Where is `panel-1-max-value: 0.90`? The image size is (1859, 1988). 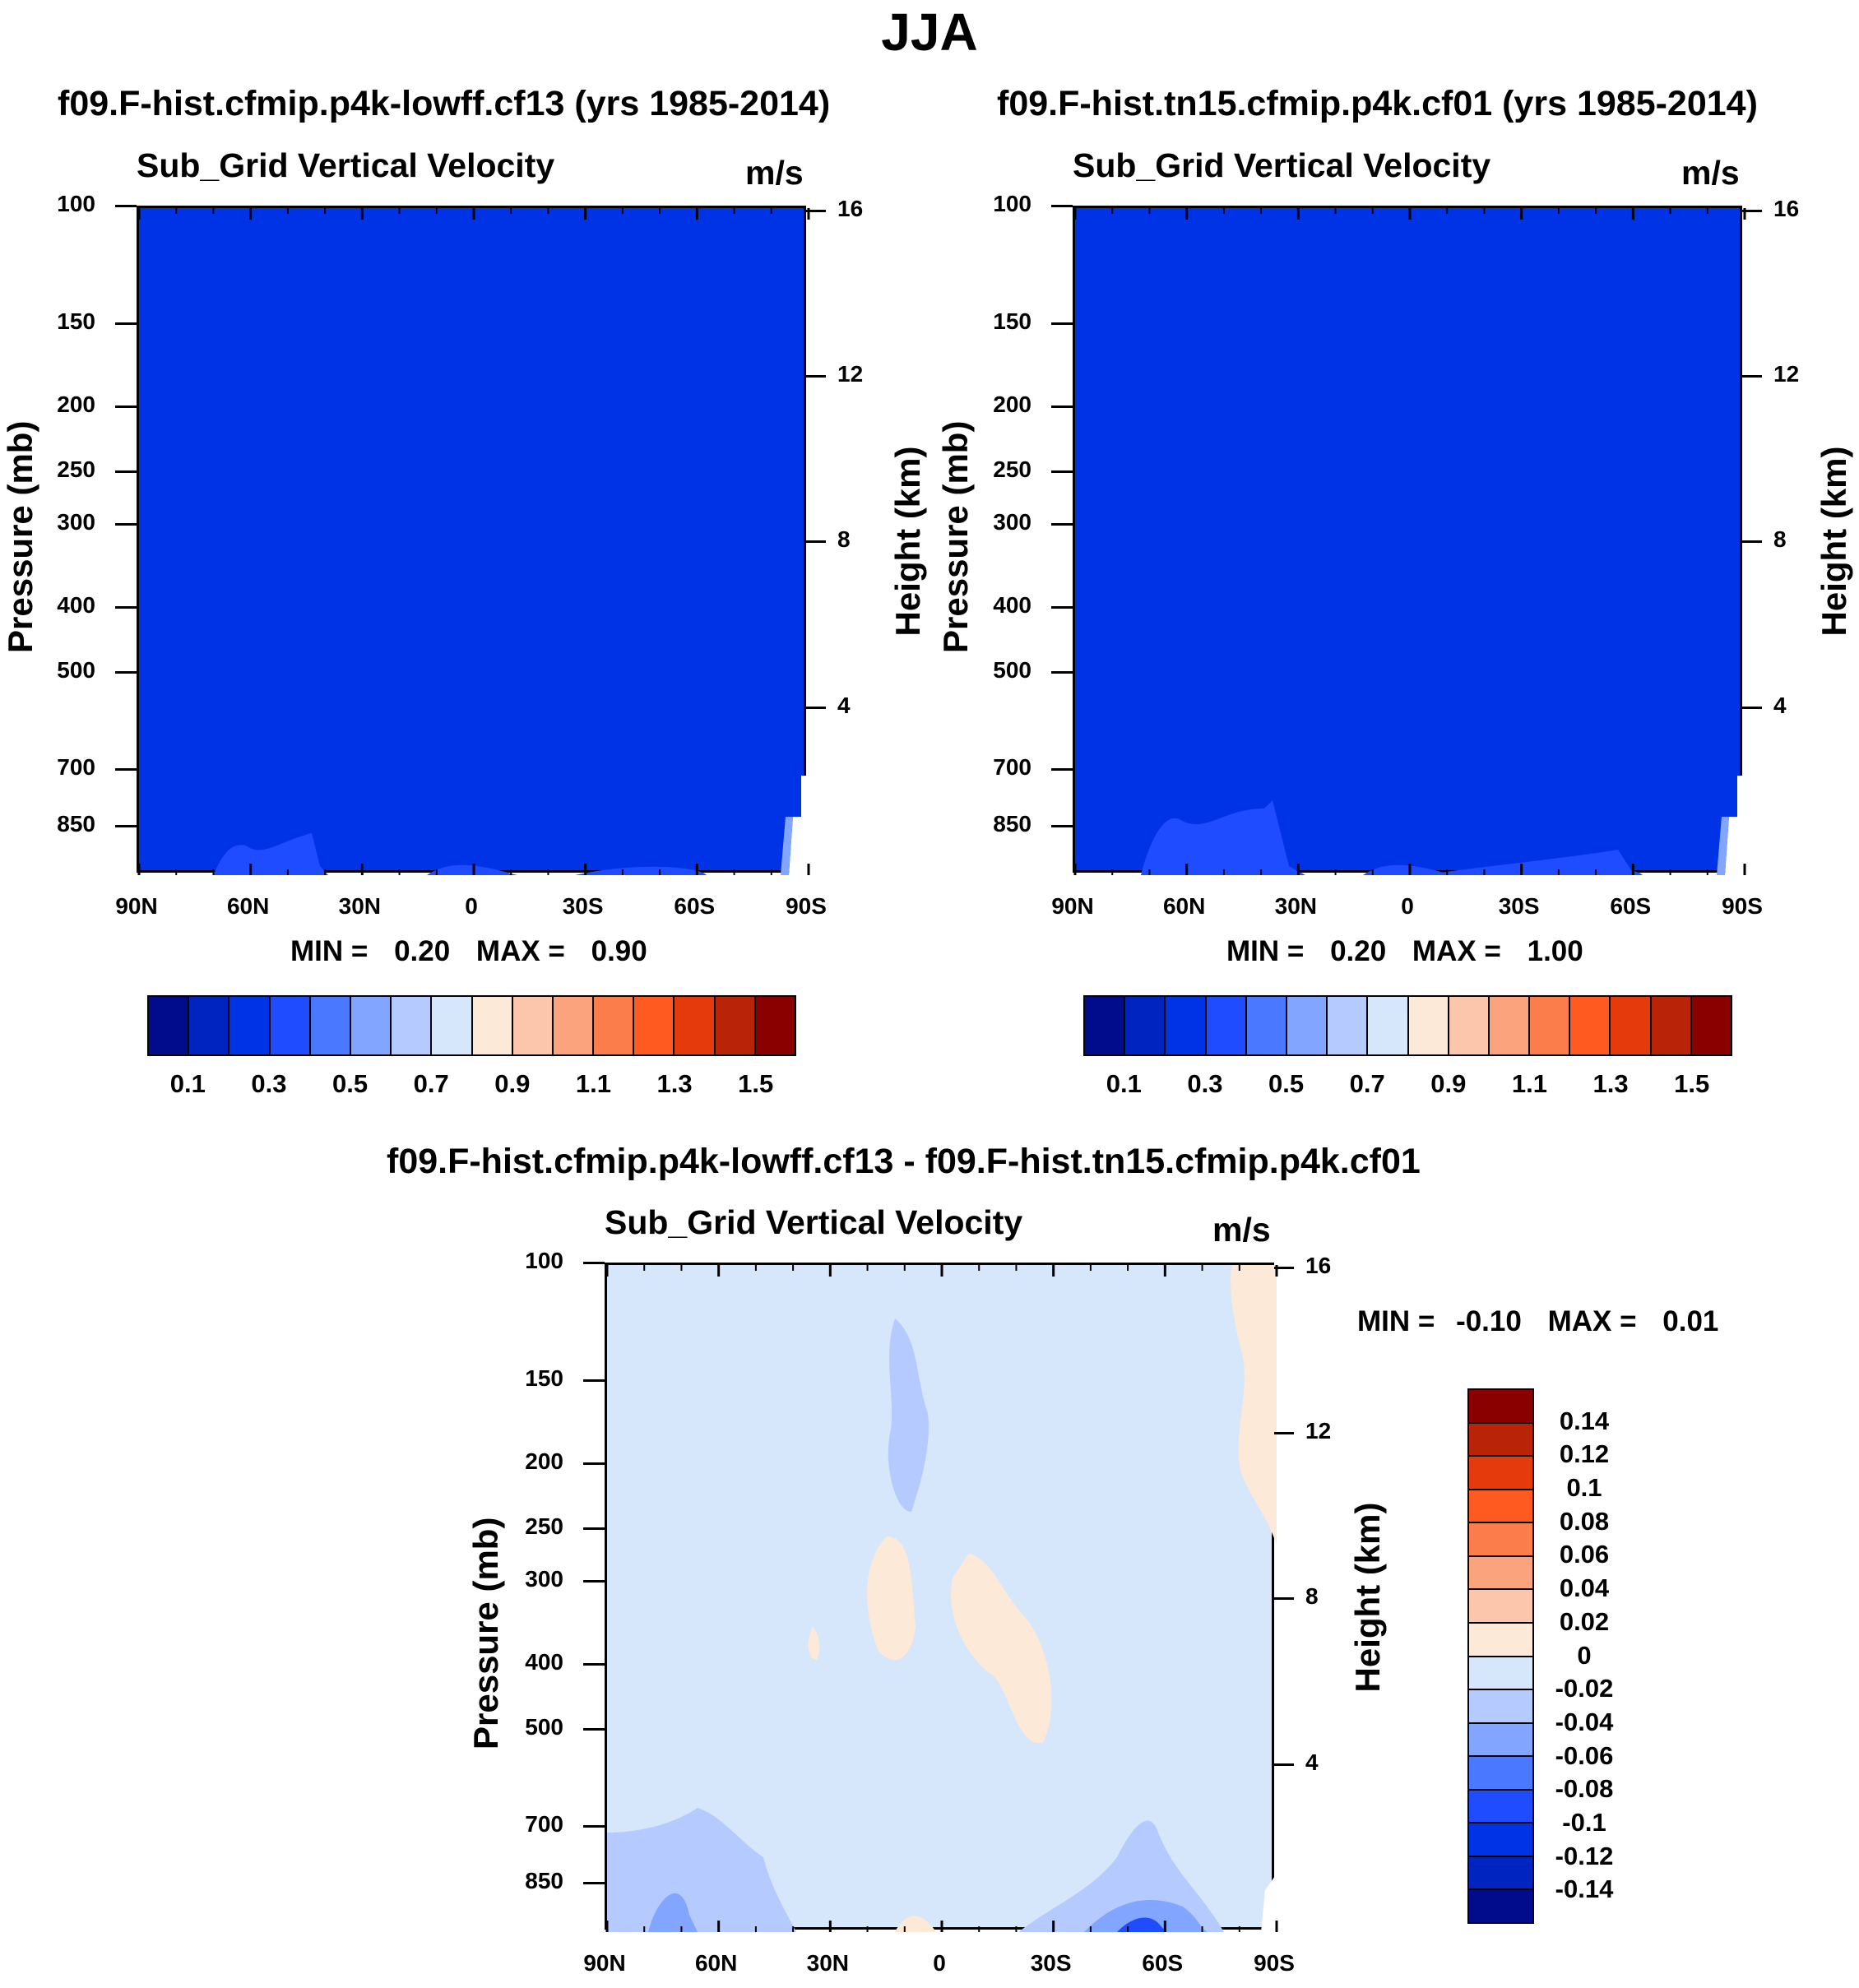 panel-1-max-value: 0.90 is located at coordinates (619, 951).